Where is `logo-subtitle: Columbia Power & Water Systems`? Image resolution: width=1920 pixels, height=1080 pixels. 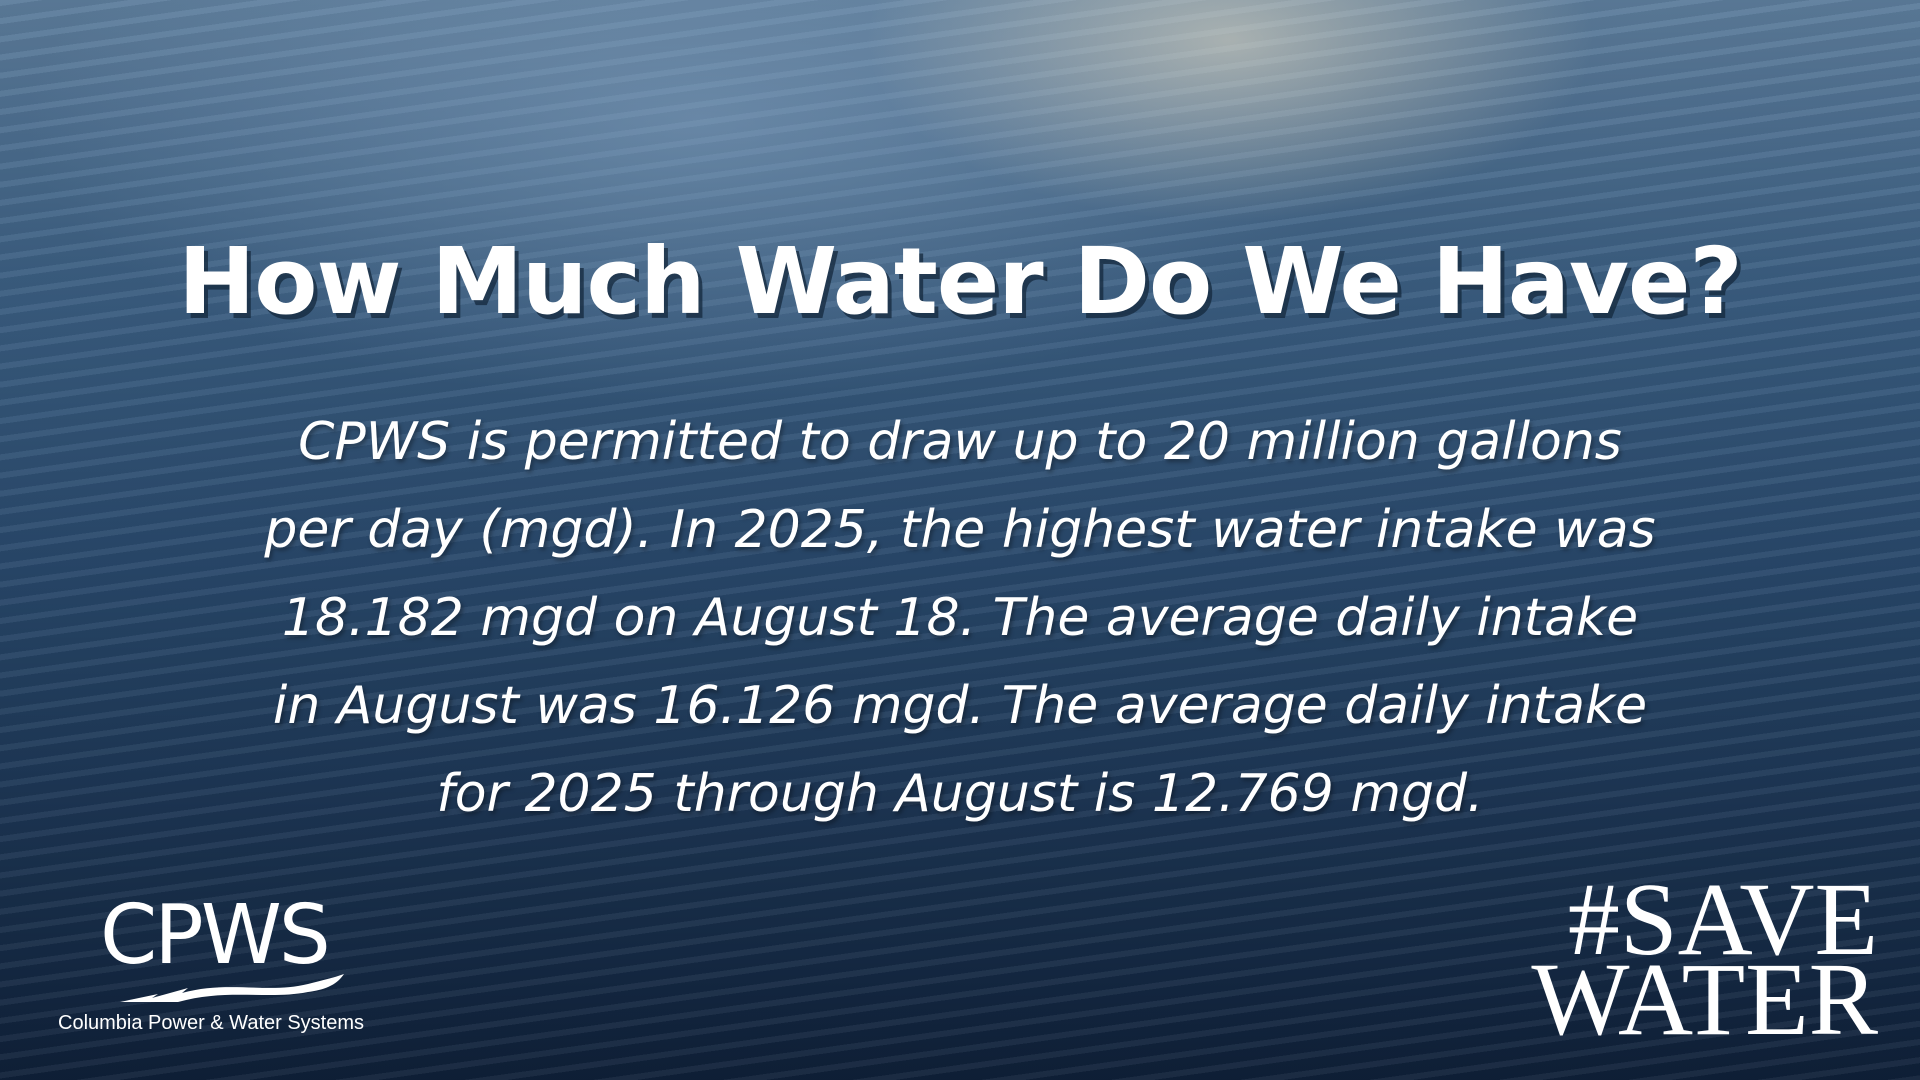
logo-subtitle: Columbia Power & Water Systems is located at coordinates (211, 1023).